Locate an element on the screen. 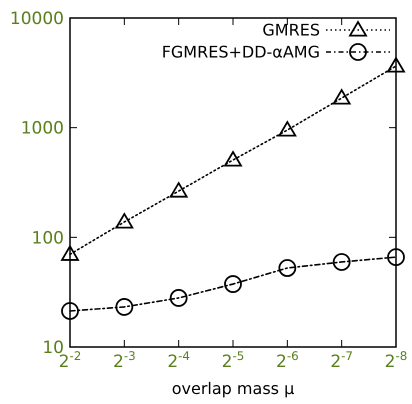 The image size is (412, 404). x-tick-label: 2$^{-3}$ is located at coordinates (124, 360).